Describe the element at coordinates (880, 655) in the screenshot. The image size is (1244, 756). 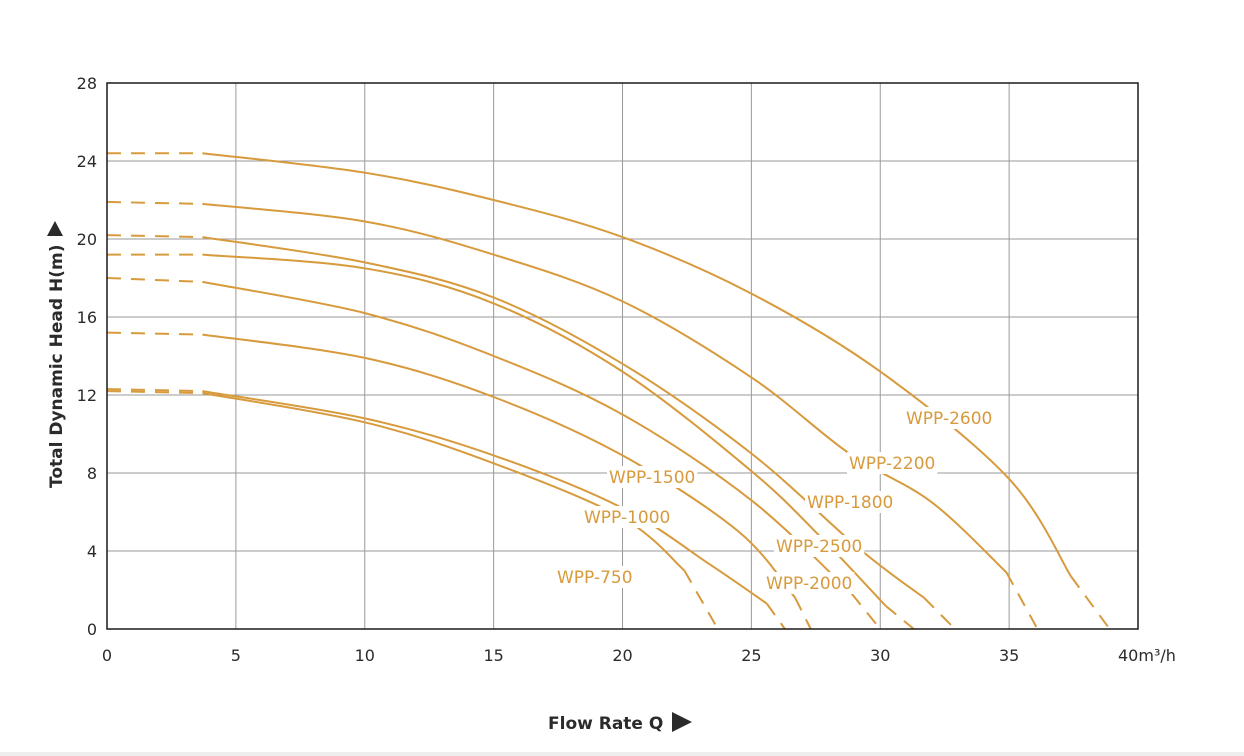
I see `x-tick-label: 30` at that location.